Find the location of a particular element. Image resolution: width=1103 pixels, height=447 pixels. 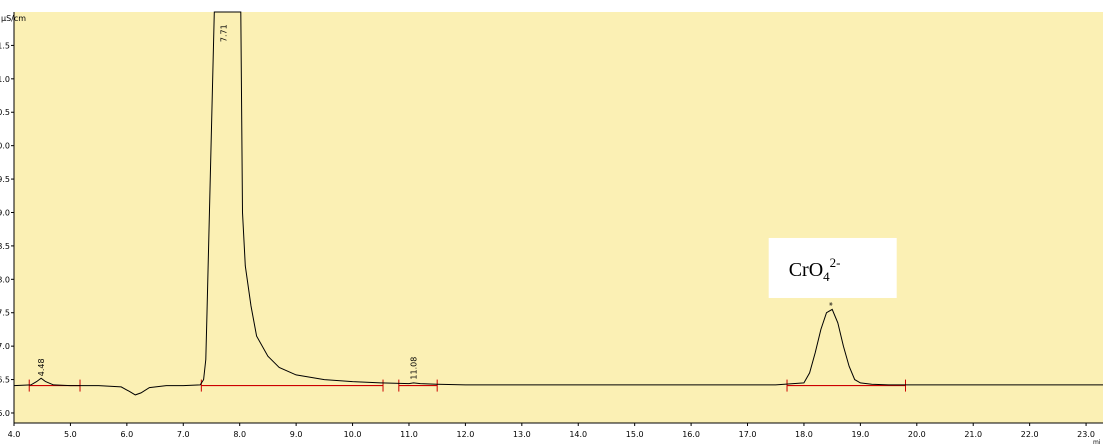

y-tick-label: 17.5 is located at coordinates (5, 313).